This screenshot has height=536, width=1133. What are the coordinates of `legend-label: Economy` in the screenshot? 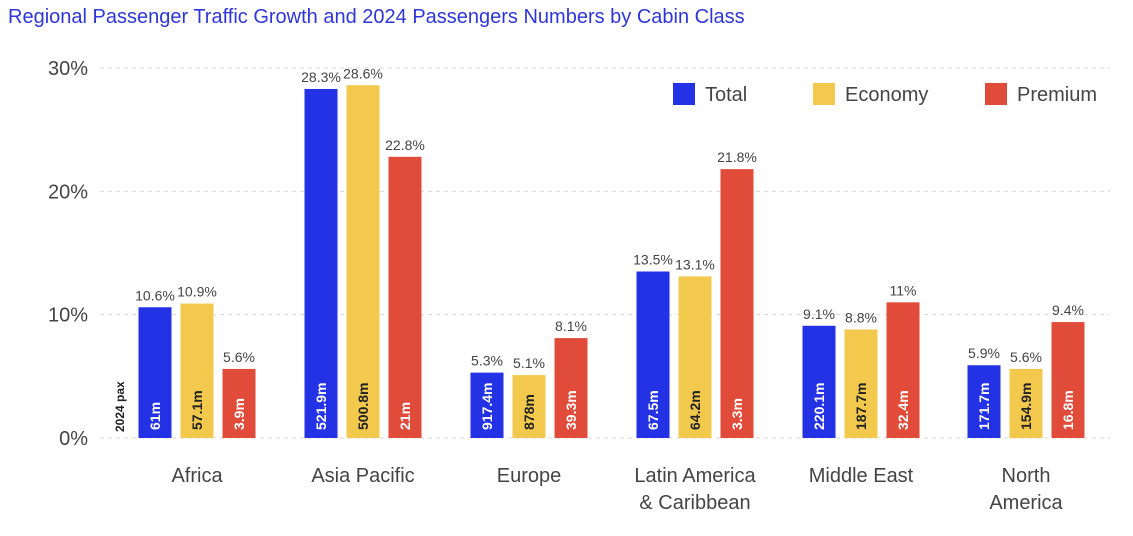 It's located at (886, 95).